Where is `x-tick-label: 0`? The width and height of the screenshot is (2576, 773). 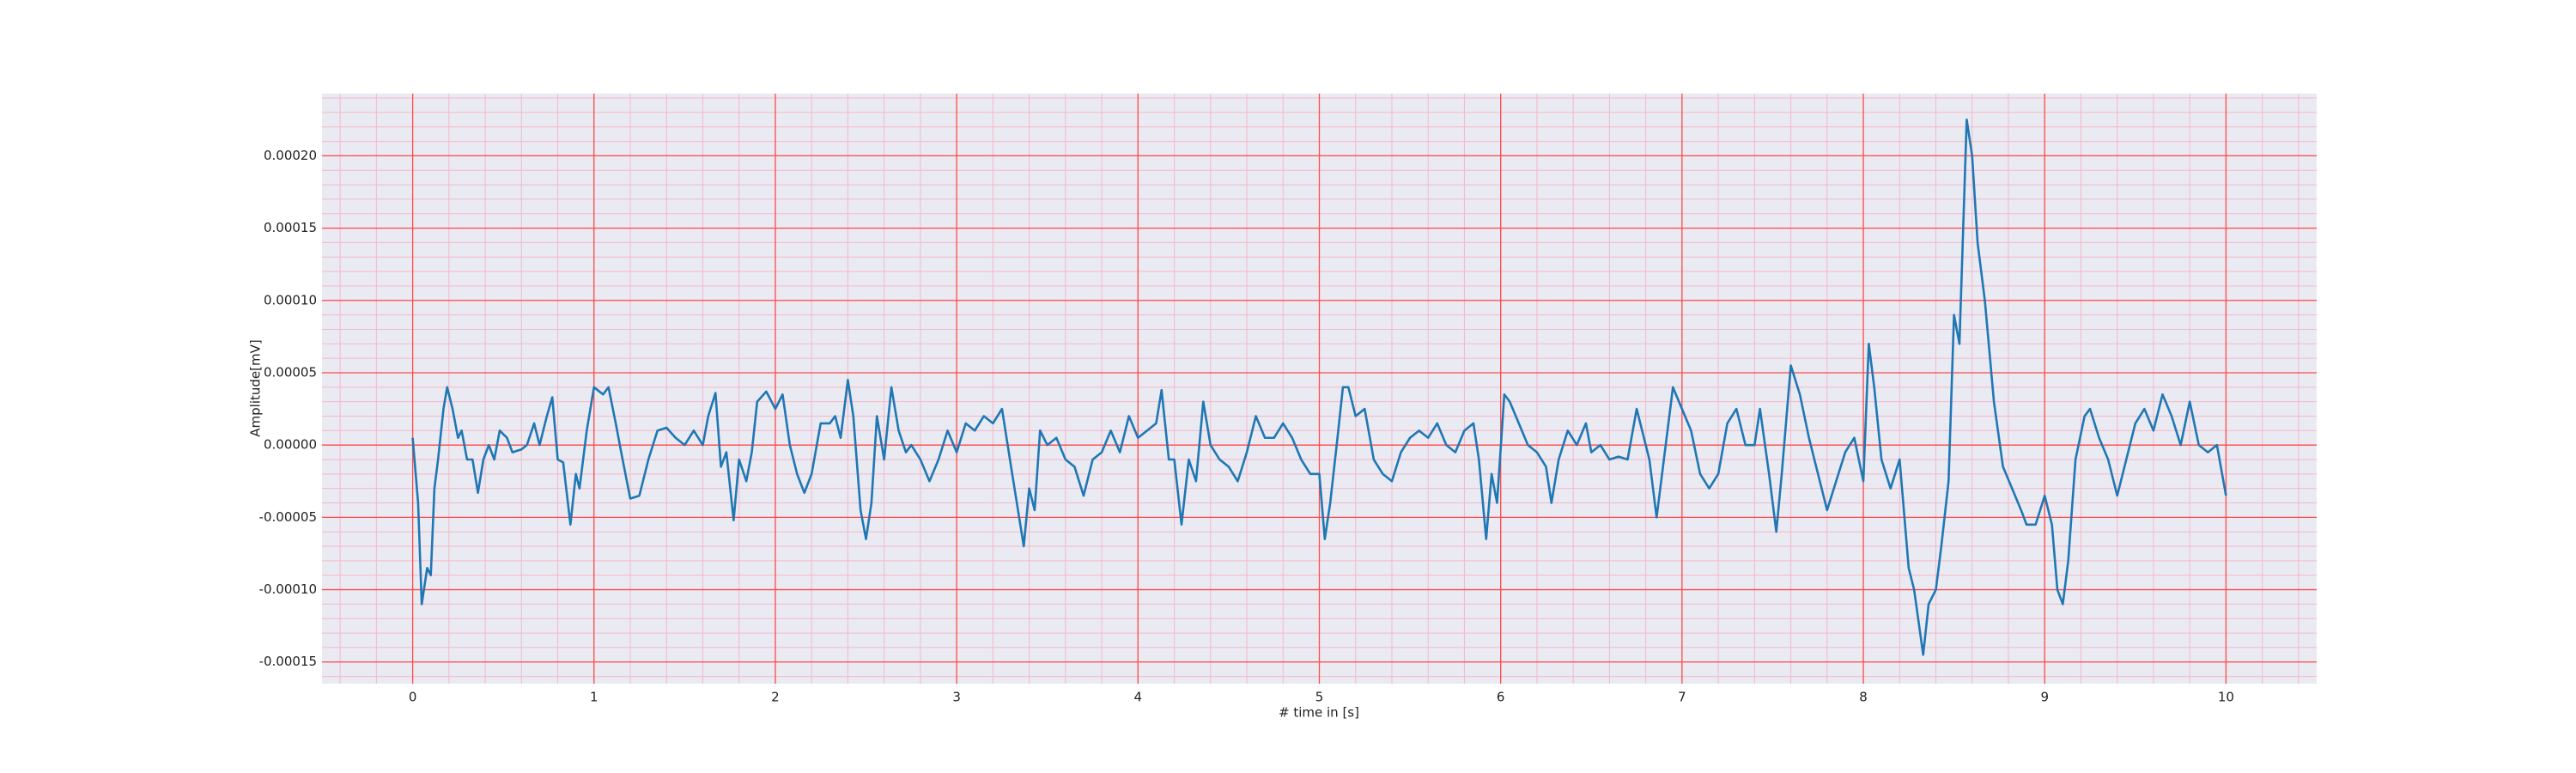
x-tick-label: 0 is located at coordinates (413, 697).